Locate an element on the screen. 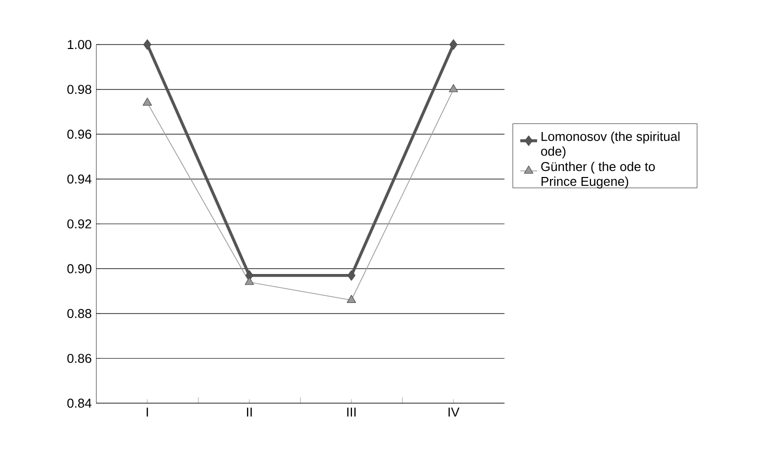 This screenshot has height=461, width=767. y-tick-label: 0.88 is located at coordinates (79, 313).